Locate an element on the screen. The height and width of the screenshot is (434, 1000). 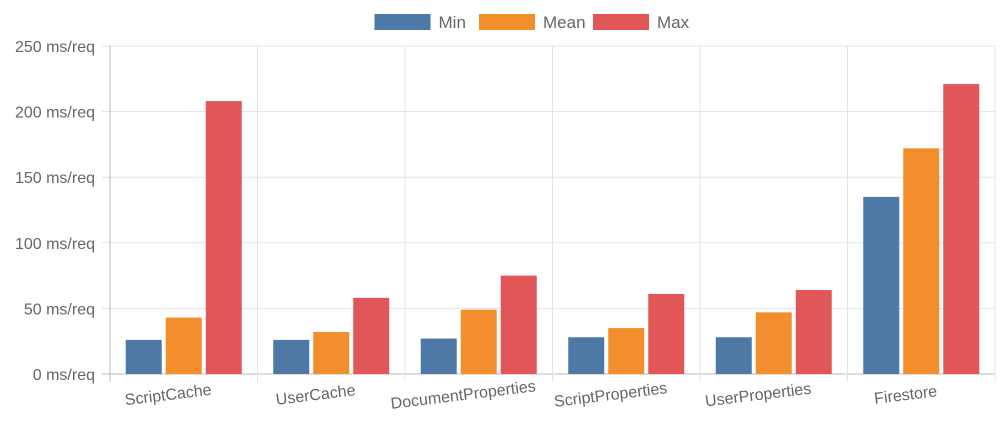
bar-max-documentproperties is located at coordinates (518, 324).